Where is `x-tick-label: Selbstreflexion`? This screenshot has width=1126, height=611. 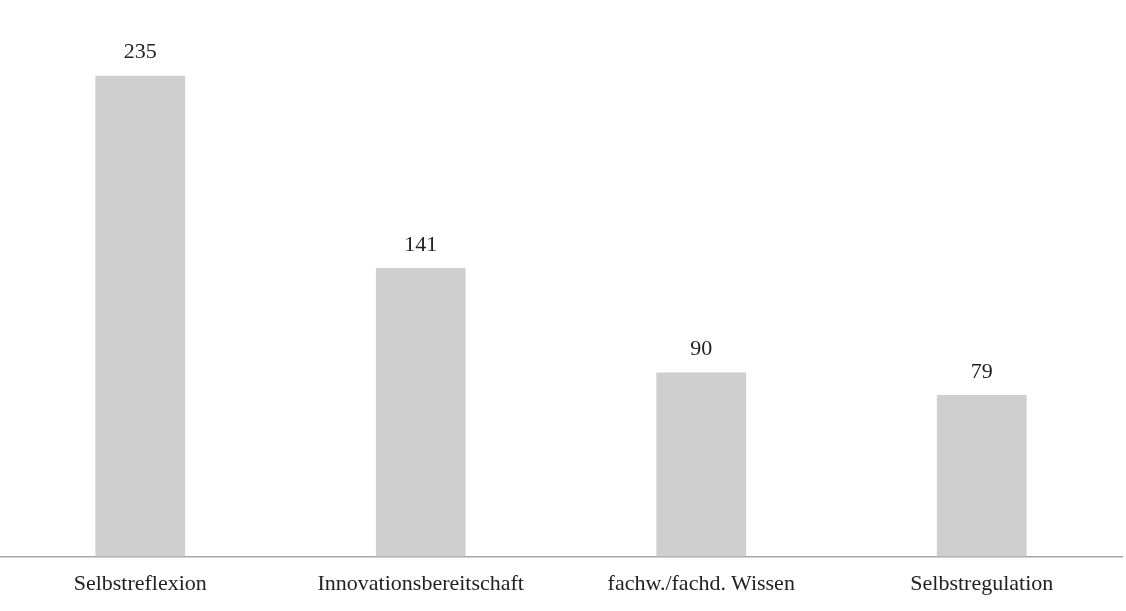 x-tick-label: Selbstreflexion is located at coordinates (140, 582).